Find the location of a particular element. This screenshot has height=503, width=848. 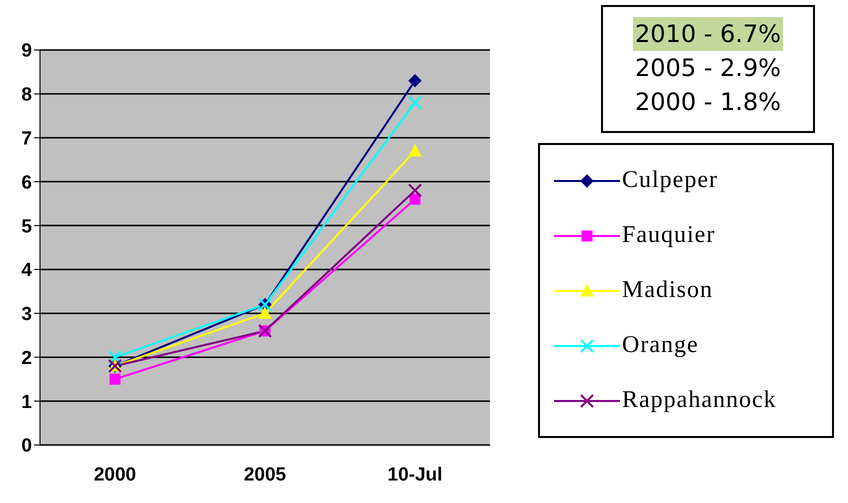

y-tick-label: 2 is located at coordinates (26, 358).